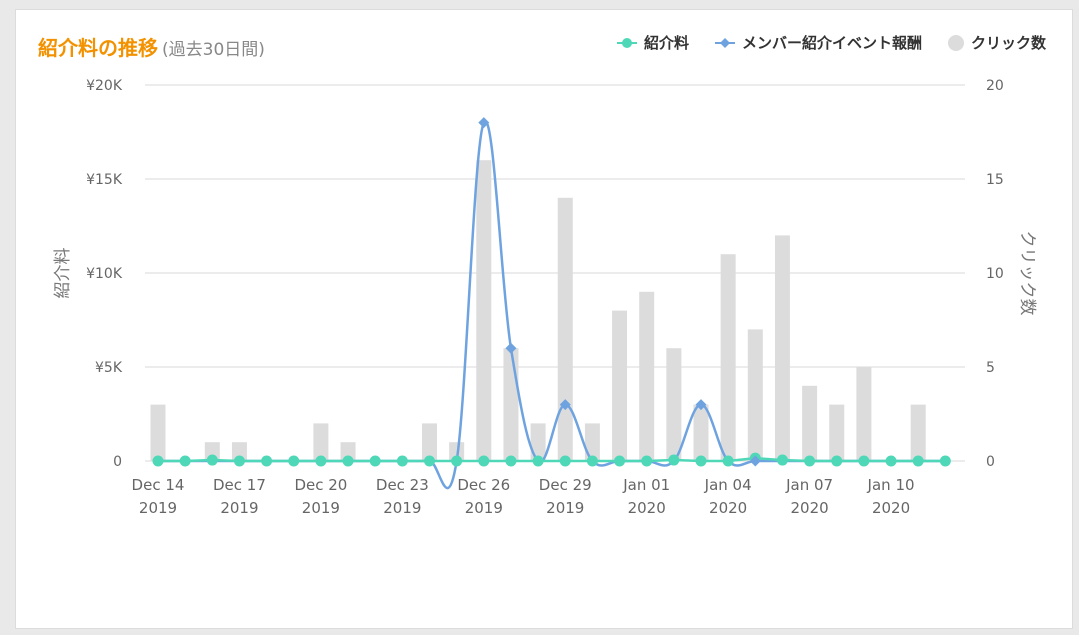 The image size is (1079, 635). I want to click on legend-item-member-reward: メンバー紹介イベント報酬, so click(818, 42).